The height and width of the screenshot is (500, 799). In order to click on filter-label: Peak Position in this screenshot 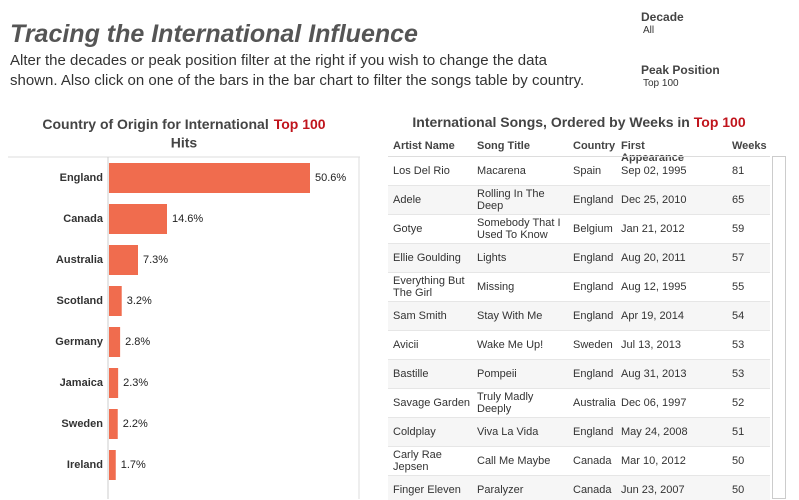, I will do `click(680, 70)`.